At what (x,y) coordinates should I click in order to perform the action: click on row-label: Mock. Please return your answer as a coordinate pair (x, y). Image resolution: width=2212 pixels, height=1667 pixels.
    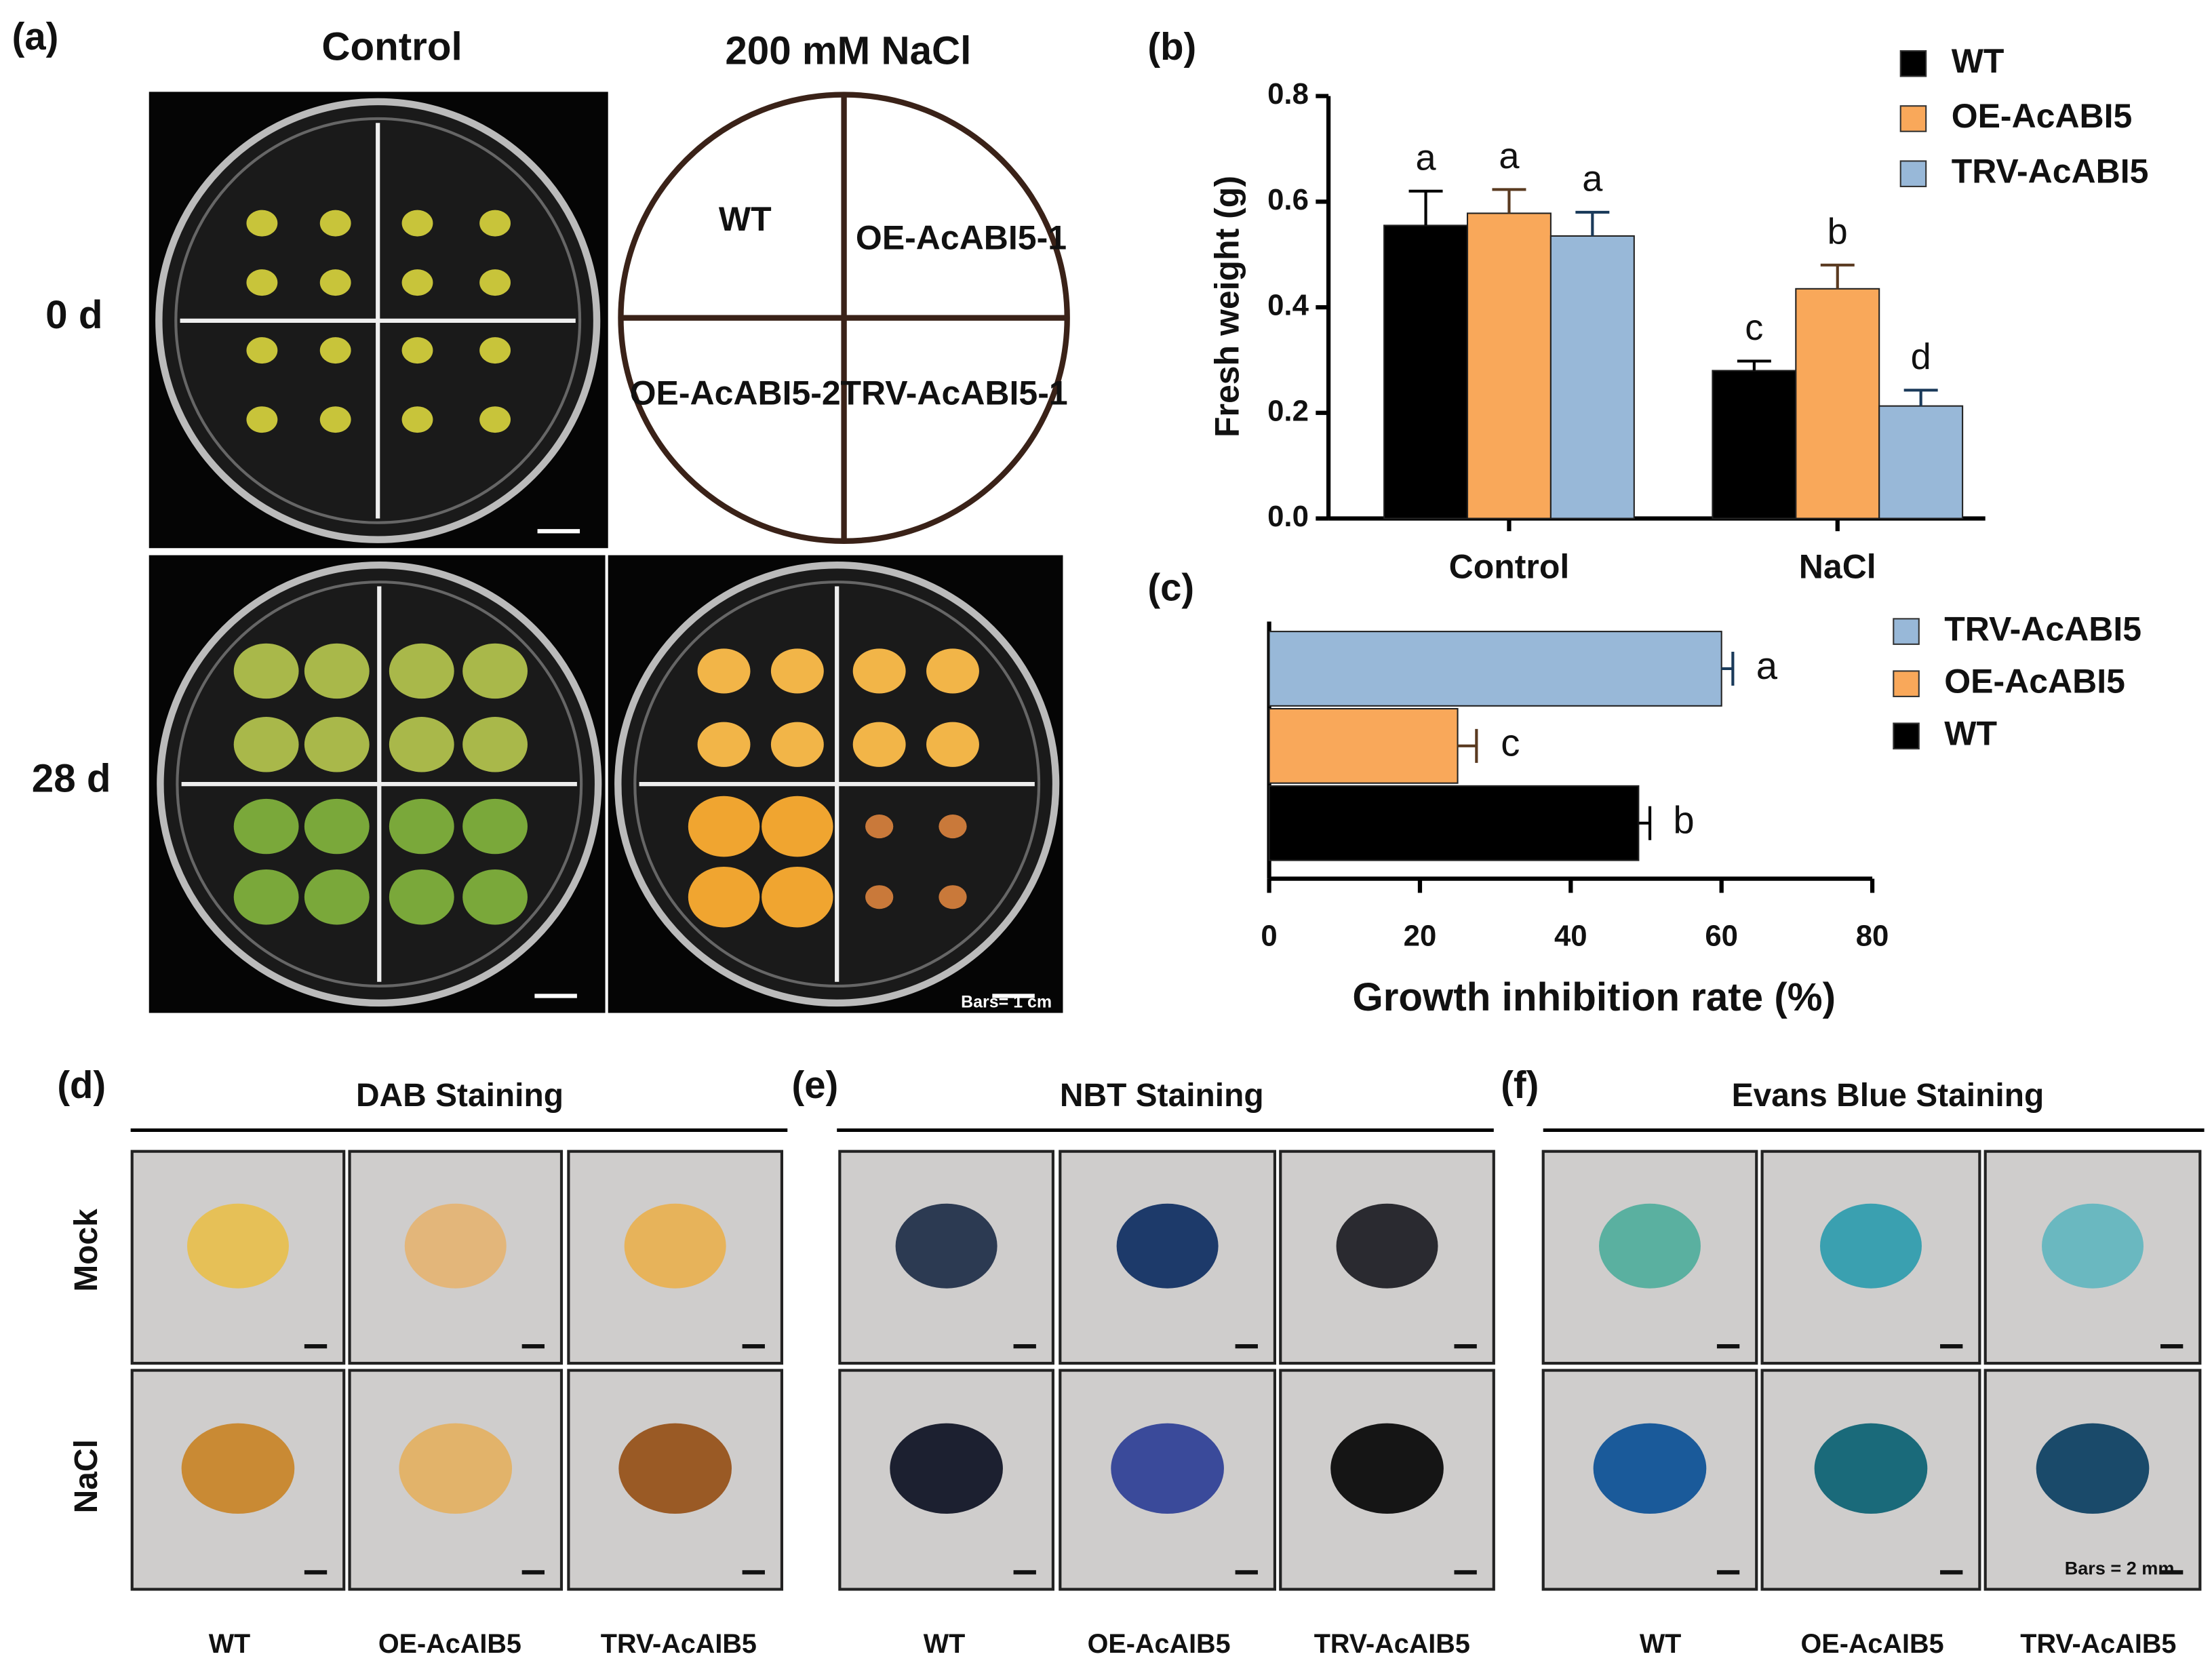
    Looking at the image, I should click on (86, 1251).